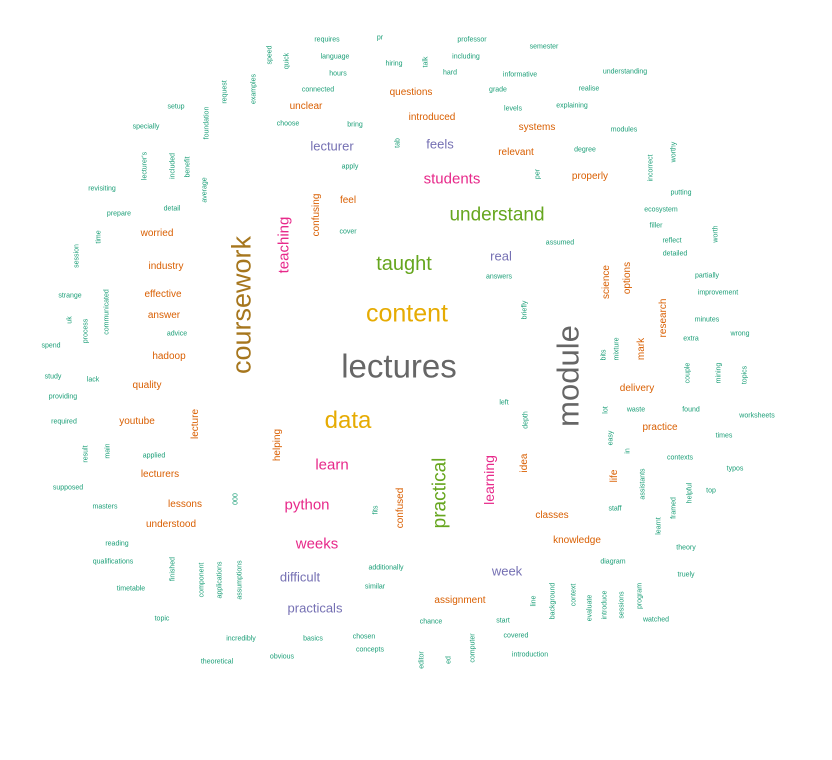  What do you see at coordinates (719, 373) in the screenshot?
I see `word-mining: mining` at bounding box center [719, 373].